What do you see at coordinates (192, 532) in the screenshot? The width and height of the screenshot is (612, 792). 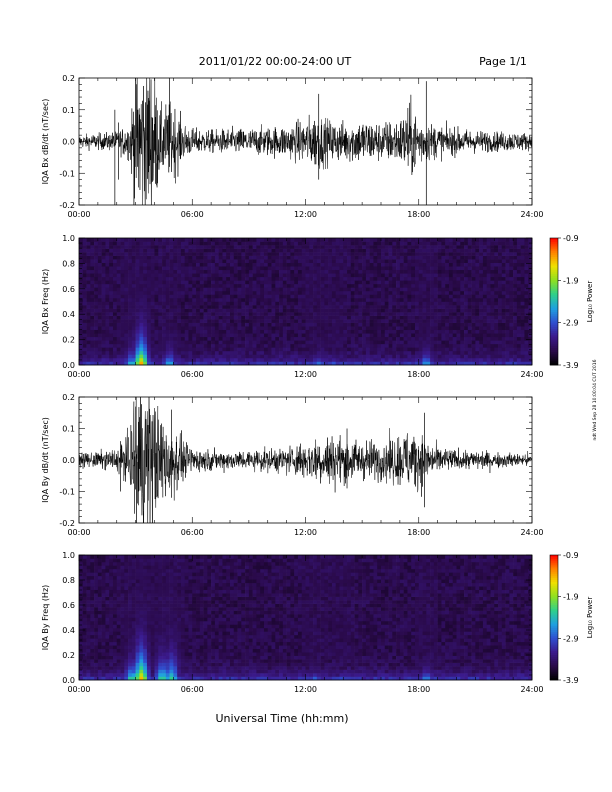 I see `x-tick-label: 06:00` at bounding box center [192, 532].